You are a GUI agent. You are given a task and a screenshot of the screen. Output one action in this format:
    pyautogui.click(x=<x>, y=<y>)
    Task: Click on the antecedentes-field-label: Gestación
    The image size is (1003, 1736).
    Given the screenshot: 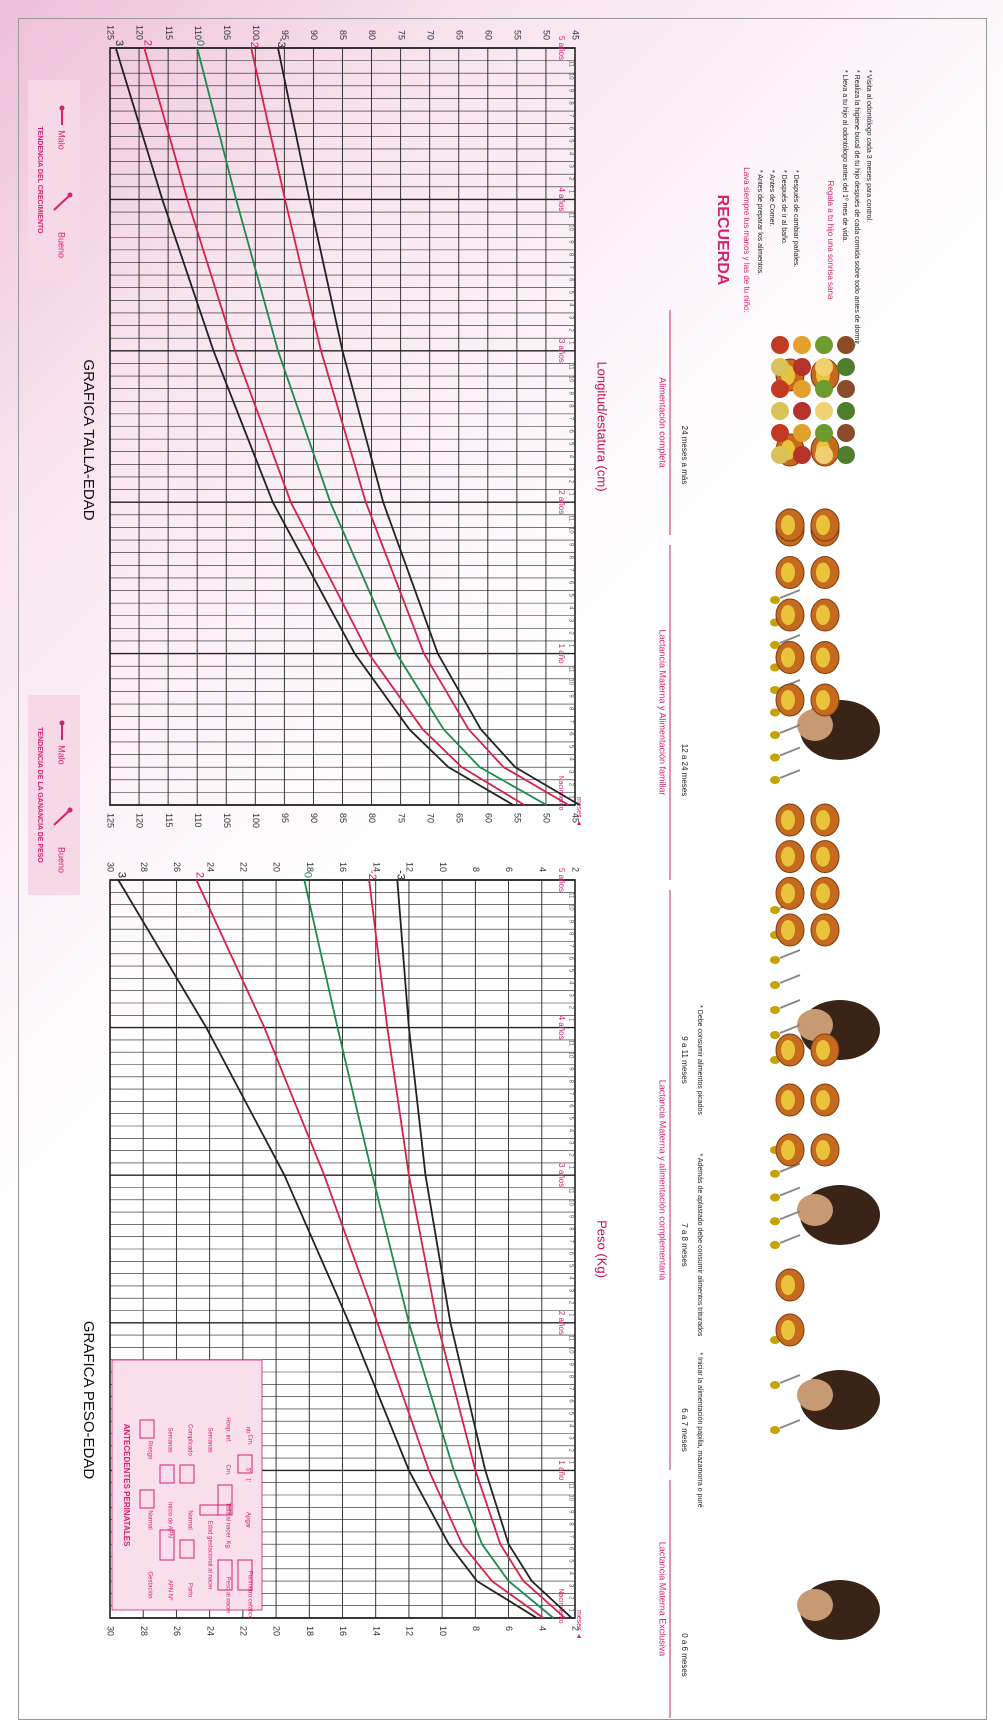 What is the action you would take?
    pyautogui.click(x=149, y=1584)
    